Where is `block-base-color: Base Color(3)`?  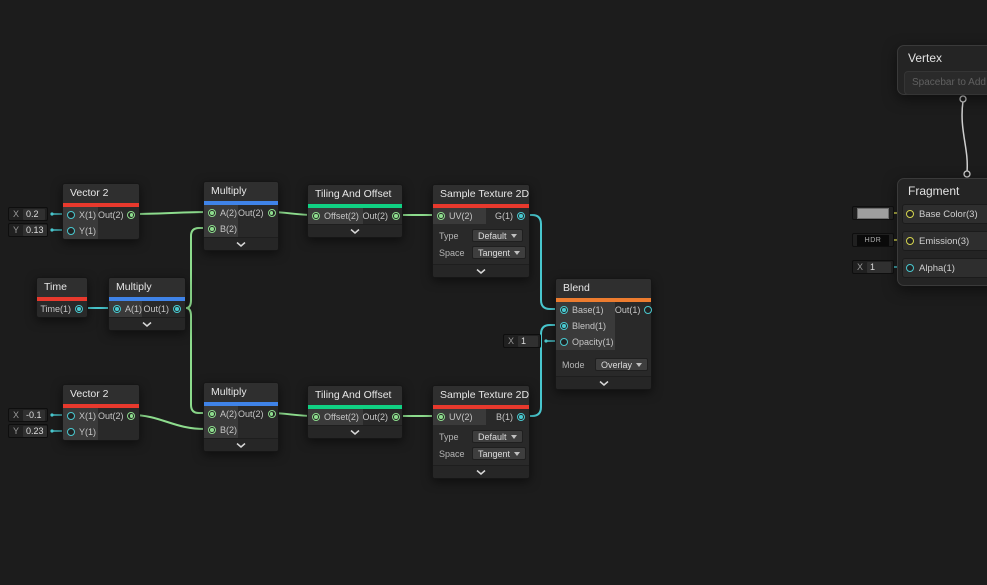
block-base-color: Base Color(3) is located at coordinates (944, 214).